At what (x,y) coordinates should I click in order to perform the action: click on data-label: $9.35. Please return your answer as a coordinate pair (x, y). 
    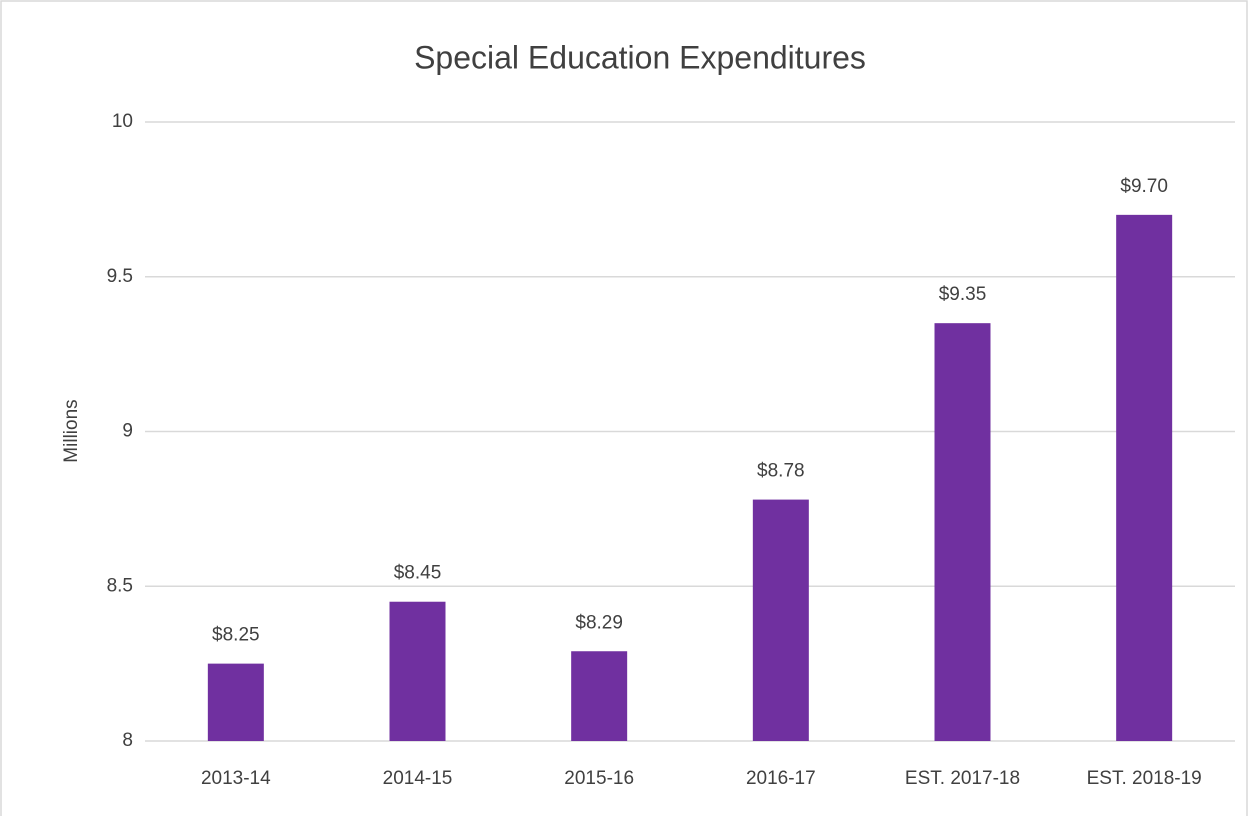
    Looking at the image, I should click on (963, 294).